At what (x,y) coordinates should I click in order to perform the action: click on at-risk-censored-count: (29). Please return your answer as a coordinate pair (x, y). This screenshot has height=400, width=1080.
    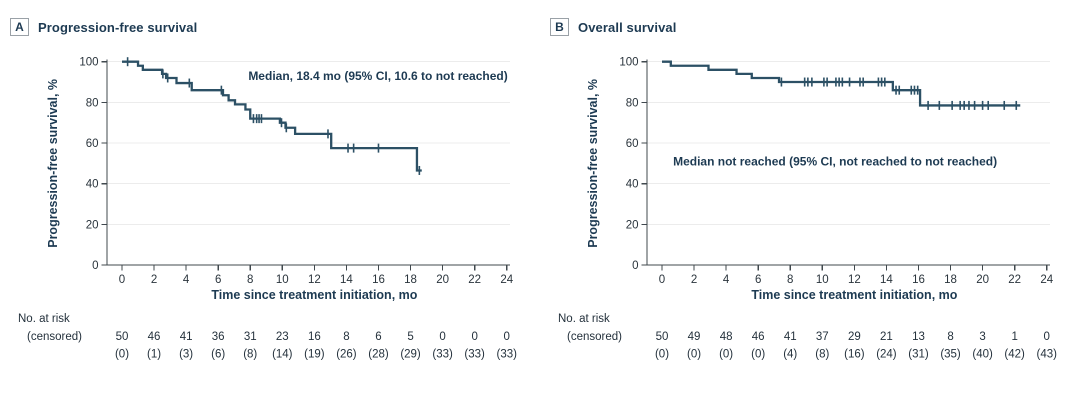
    Looking at the image, I should click on (410, 355).